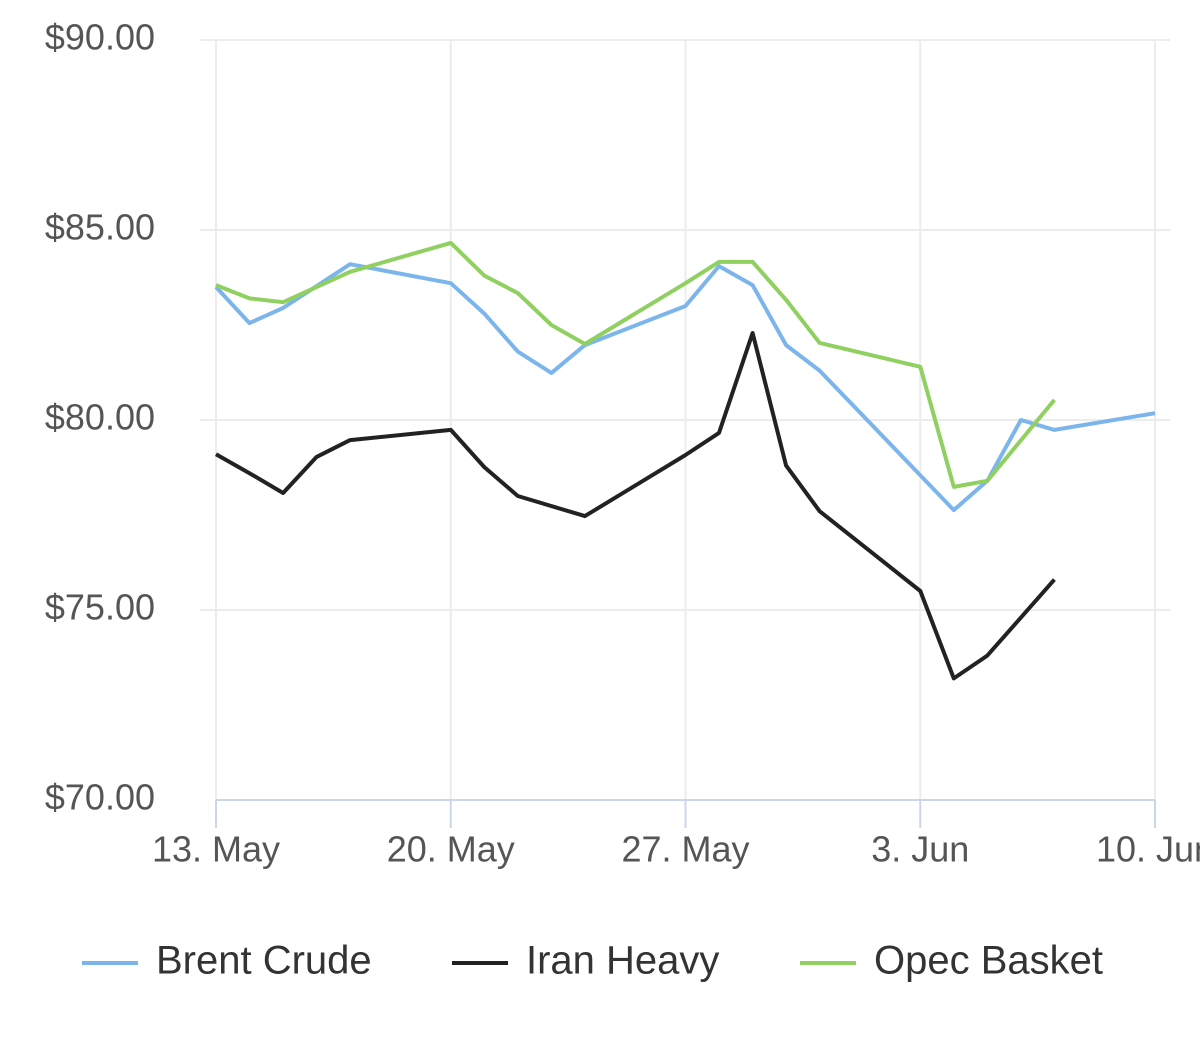 This screenshot has height=1064, width=1200. I want to click on x-tick-label: 13. May, so click(216, 849).